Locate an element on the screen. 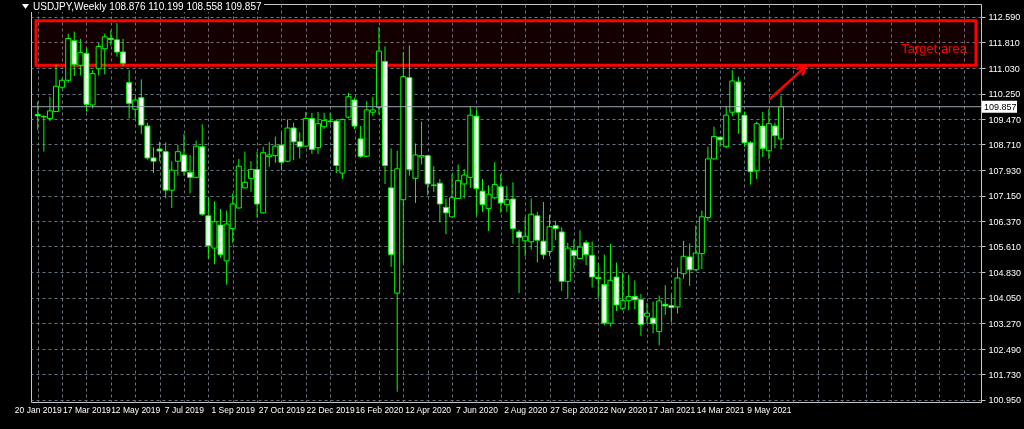 The width and height of the screenshot is (1024, 429). x-tick-label: 22 Nov 2020 is located at coordinates (623, 409).